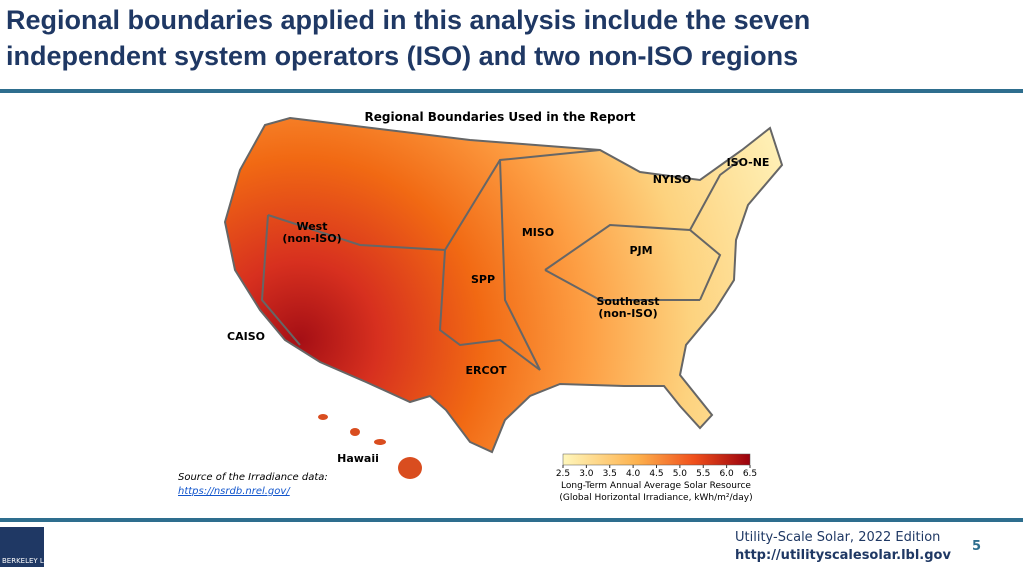  What do you see at coordinates (22, 547) in the screenshot?
I see `logo` at bounding box center [22, 547].